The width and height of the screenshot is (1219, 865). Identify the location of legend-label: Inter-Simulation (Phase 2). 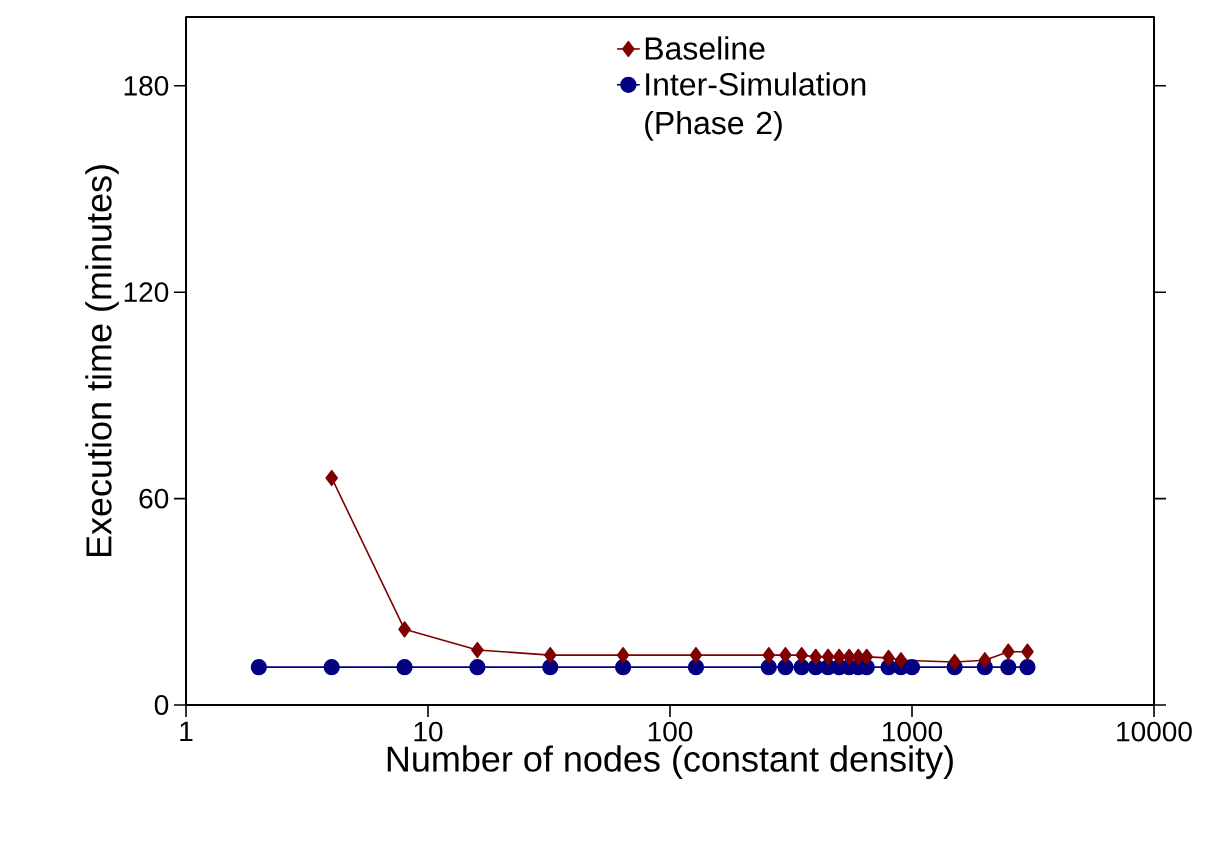
(755, 106).